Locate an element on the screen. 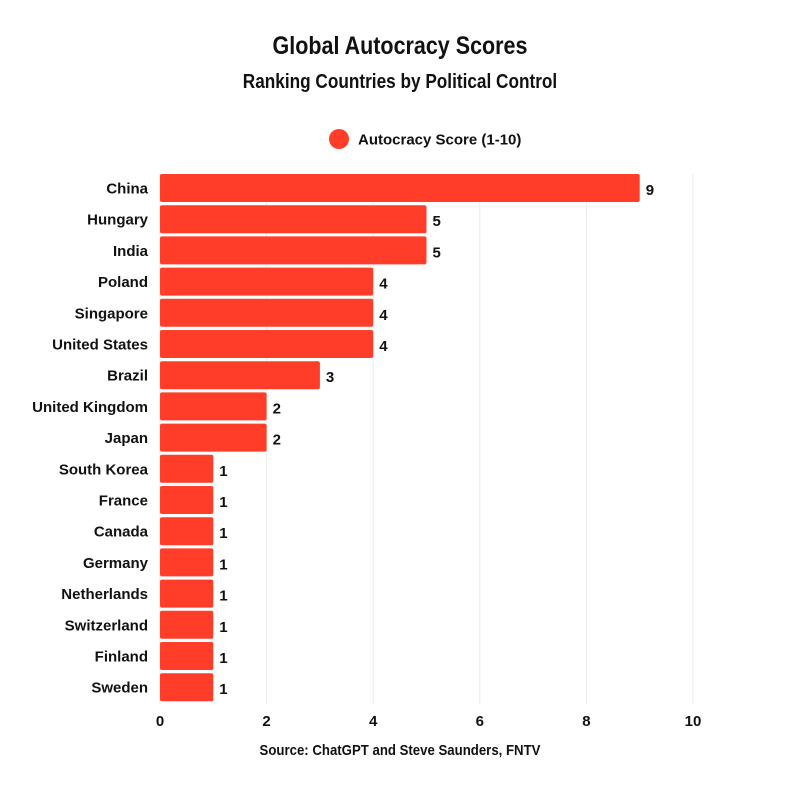  category-label: Switzerland is located at coordinates (106, 625).